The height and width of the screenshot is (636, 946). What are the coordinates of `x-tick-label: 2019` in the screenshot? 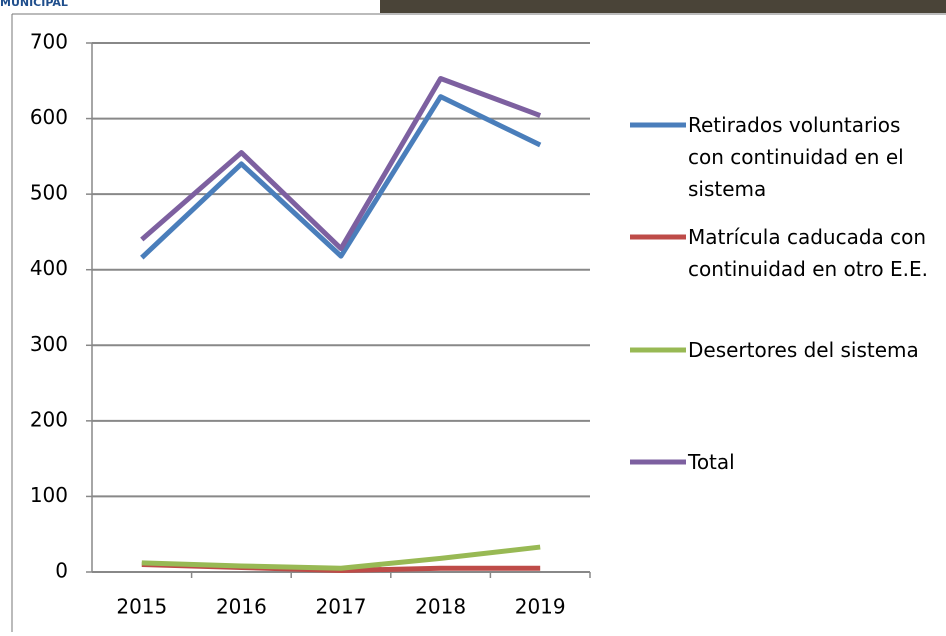 It's located at (540, 607).